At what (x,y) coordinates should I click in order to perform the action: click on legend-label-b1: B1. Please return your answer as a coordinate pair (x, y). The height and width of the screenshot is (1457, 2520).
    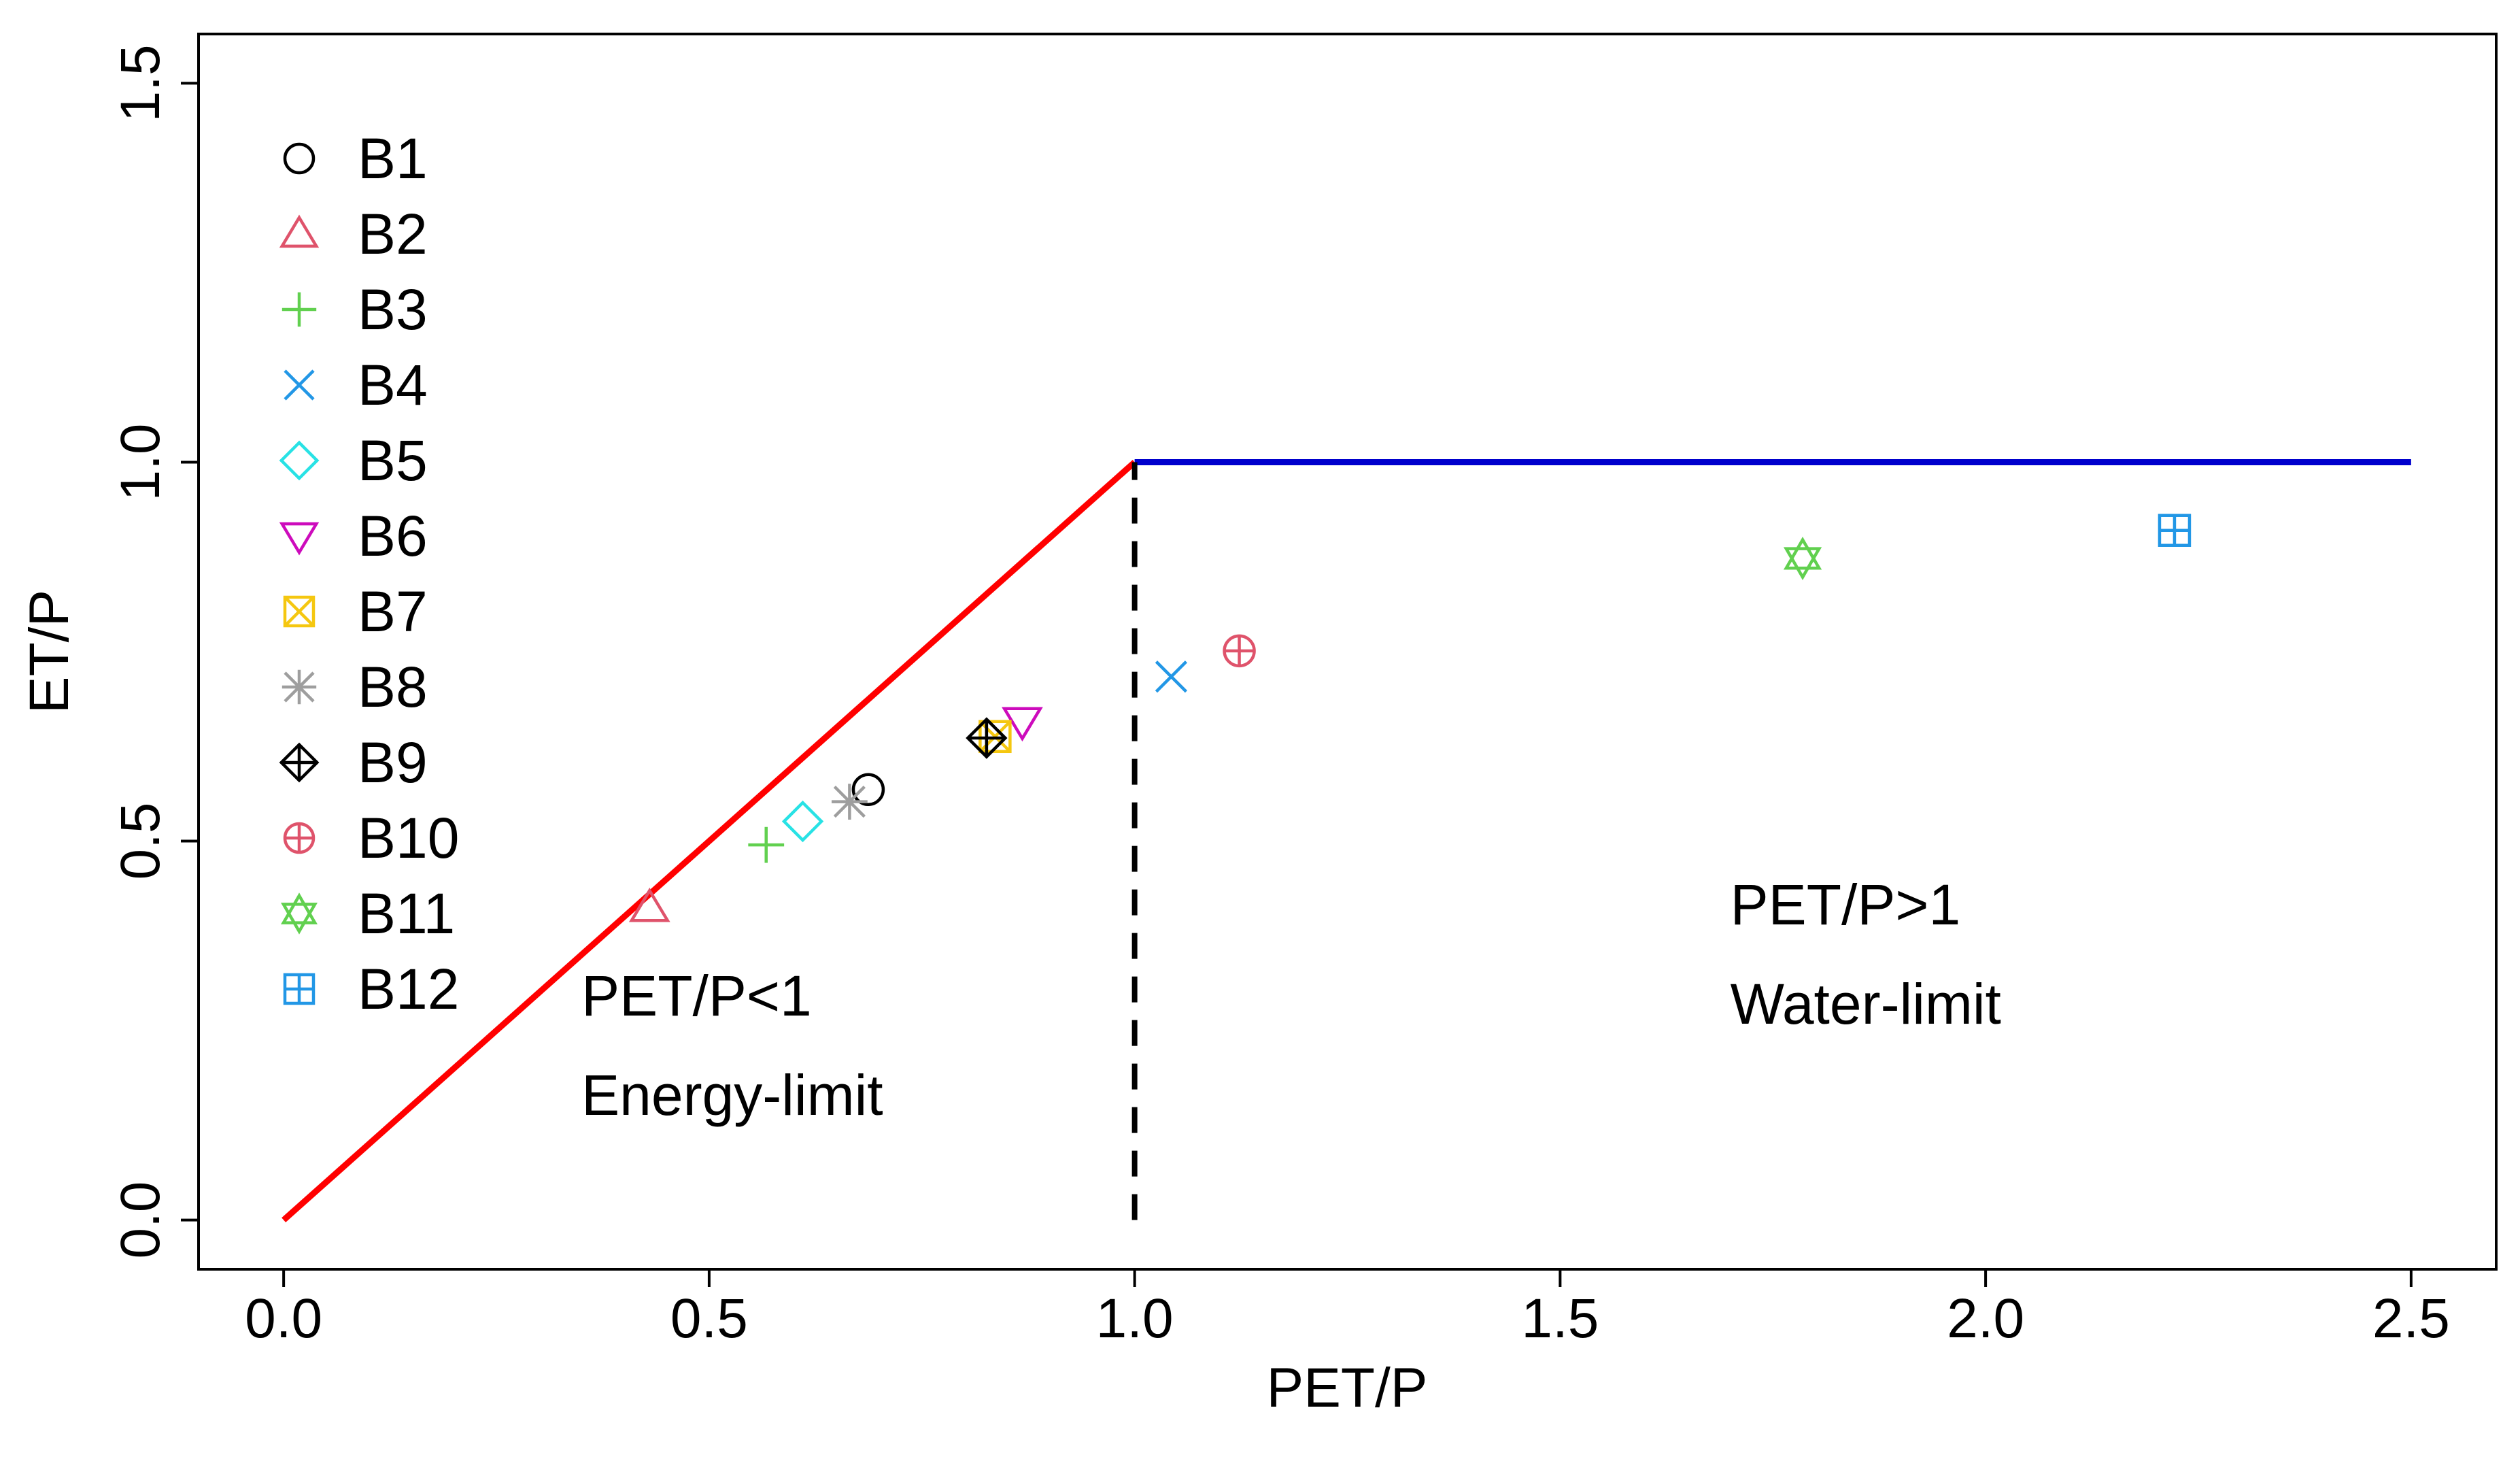
    Looking at the image, I should click on (393, 158).